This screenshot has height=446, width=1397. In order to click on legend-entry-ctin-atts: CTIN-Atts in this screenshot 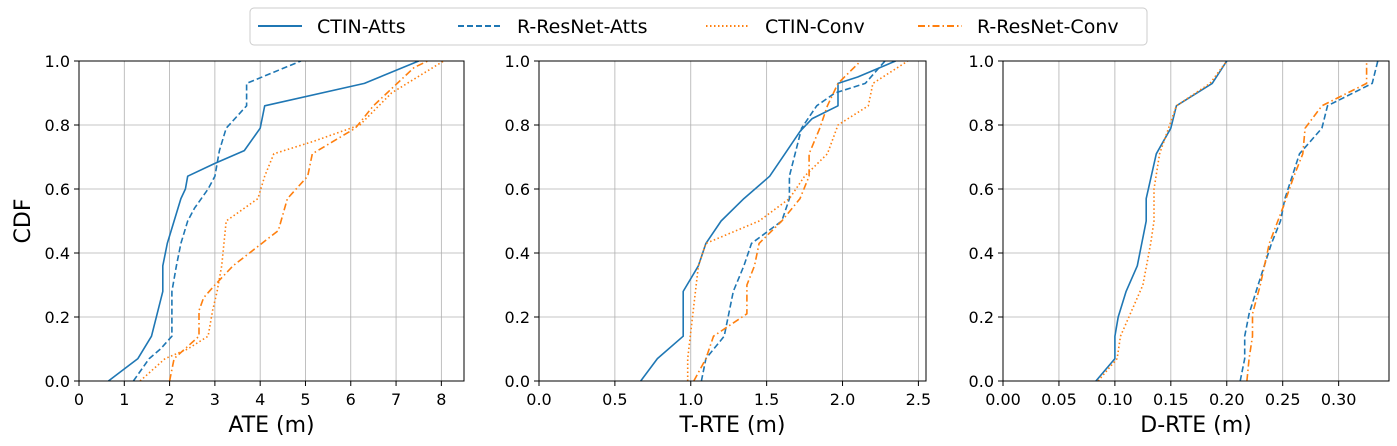, I will do `click(332, 27)`.